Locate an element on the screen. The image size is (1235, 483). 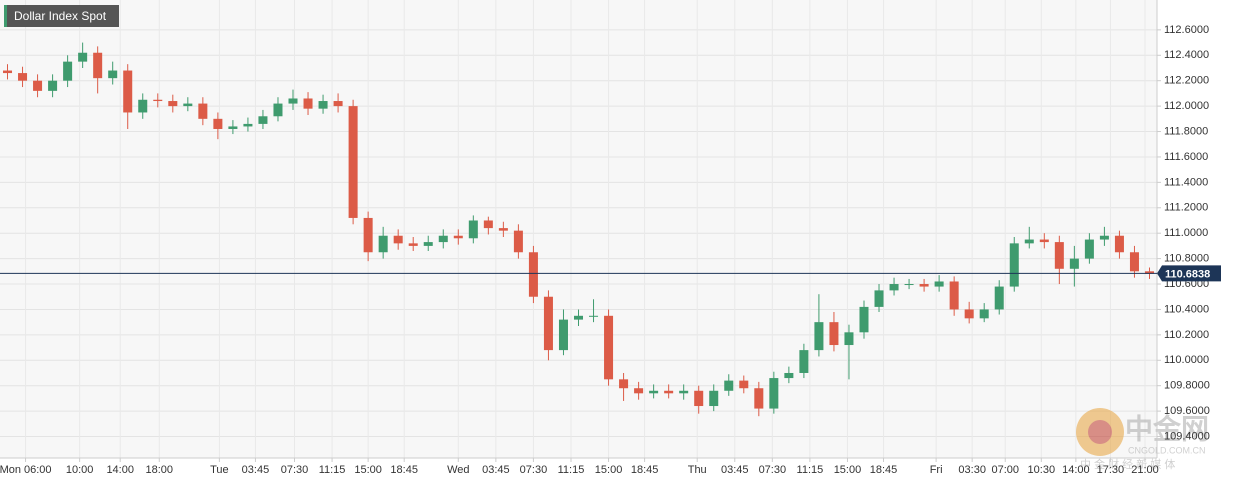
x-tick-label: 14:00 is located at coordinates (1076, 470).